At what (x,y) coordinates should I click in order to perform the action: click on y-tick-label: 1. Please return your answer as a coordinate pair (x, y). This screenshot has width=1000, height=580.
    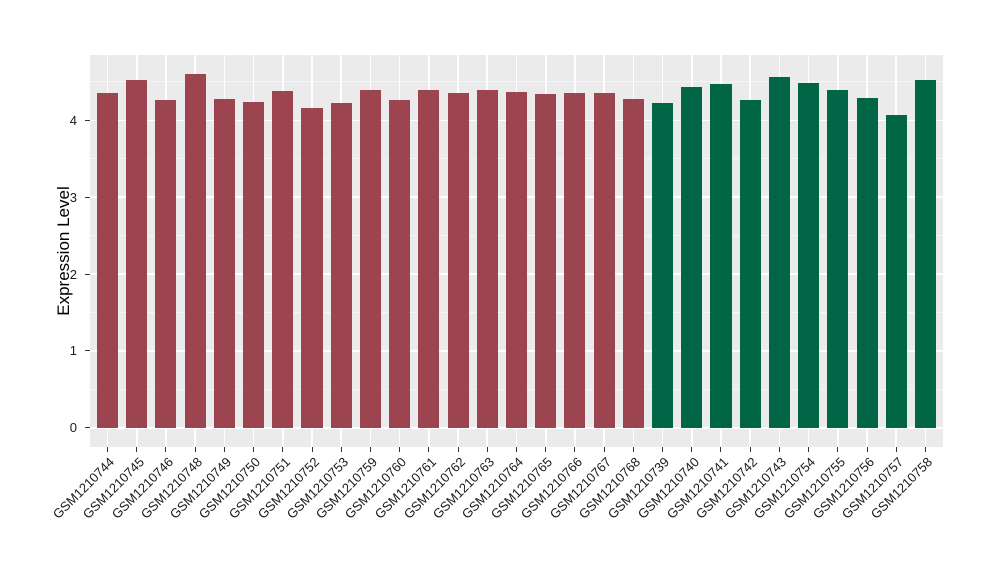
    Looking at the image, I should click on (73, 351).